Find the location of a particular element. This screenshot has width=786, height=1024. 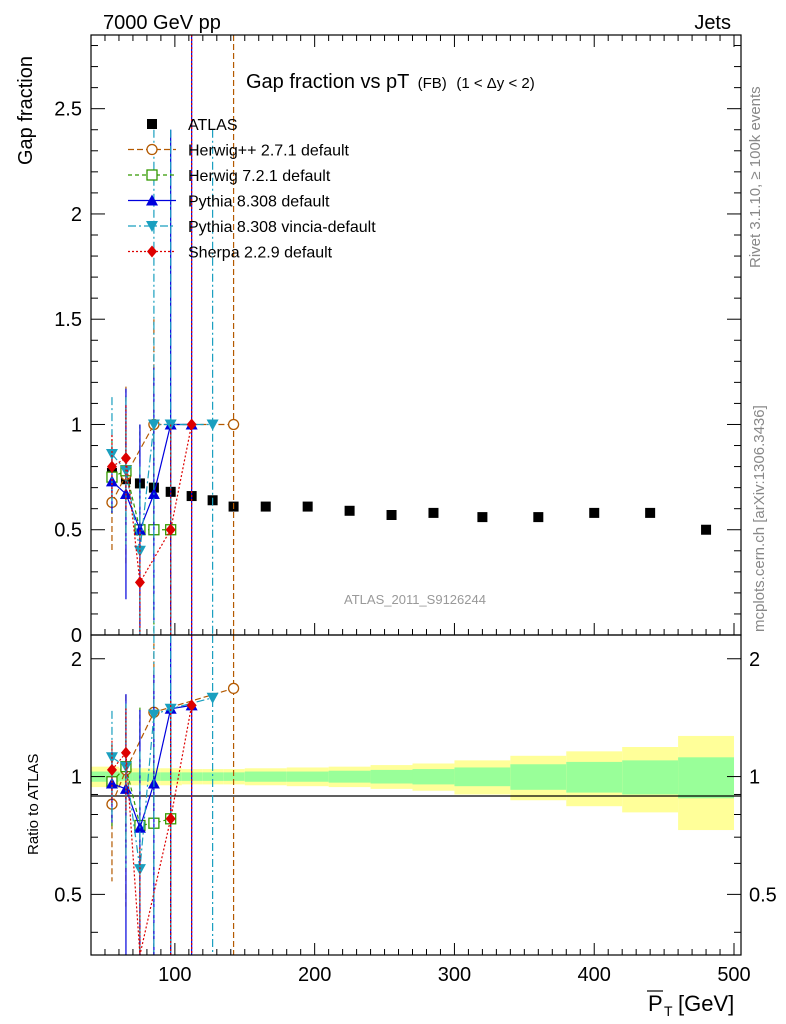

x-tick-label: 300 is located at coordinates (454, 975).